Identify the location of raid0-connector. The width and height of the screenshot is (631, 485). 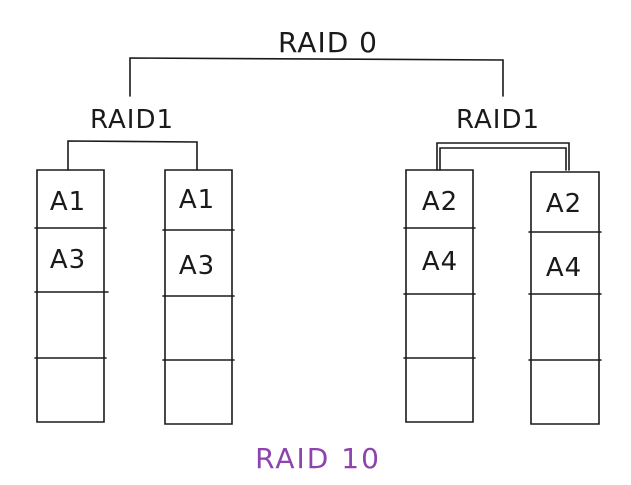
(316, 77).